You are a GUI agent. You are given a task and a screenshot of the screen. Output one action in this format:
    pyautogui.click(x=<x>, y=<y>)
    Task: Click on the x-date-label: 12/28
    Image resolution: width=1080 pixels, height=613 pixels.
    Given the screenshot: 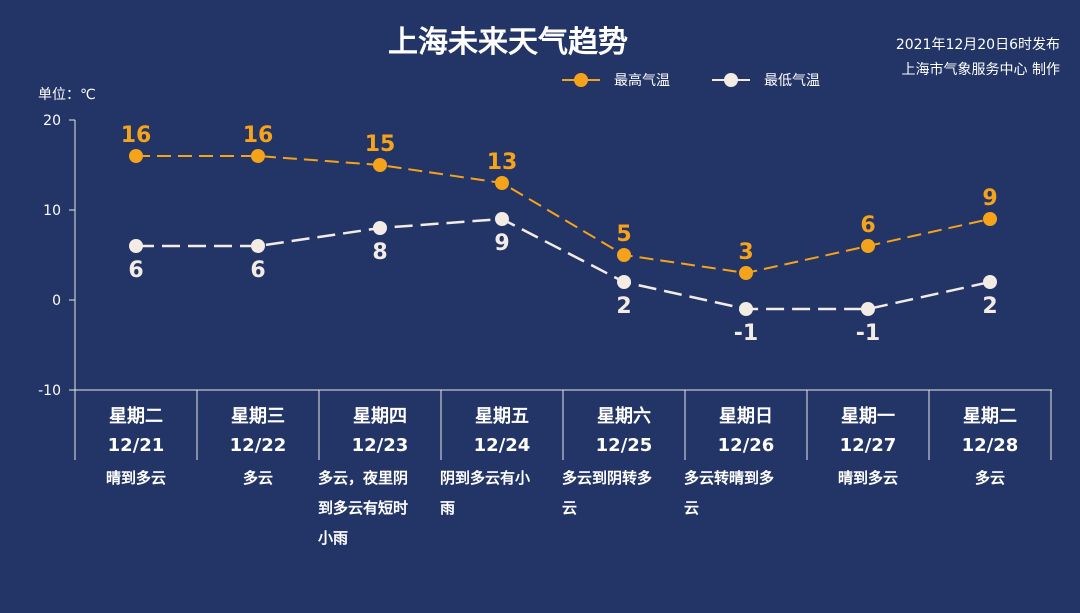 What is the action you would take?
    pyautogui.click(x=990, y=445)
    